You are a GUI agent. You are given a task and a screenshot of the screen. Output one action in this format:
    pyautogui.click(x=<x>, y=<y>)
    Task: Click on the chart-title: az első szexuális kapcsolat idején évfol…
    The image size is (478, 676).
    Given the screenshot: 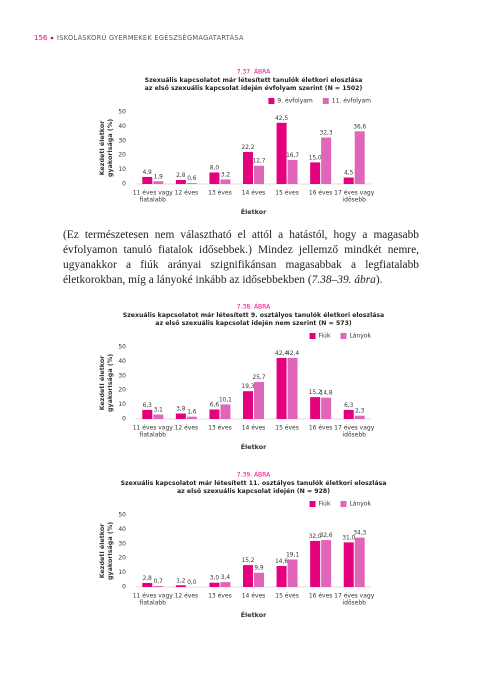 What is the action you would take?
    pyautogui.click(x=254, y=87)
    